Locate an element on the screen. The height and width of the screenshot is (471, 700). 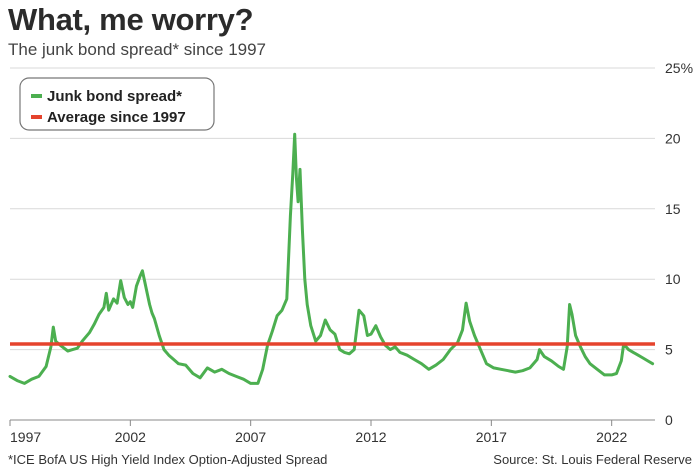
legend-label-spread: Junk bond spread* is located at coordinates (114, 96).